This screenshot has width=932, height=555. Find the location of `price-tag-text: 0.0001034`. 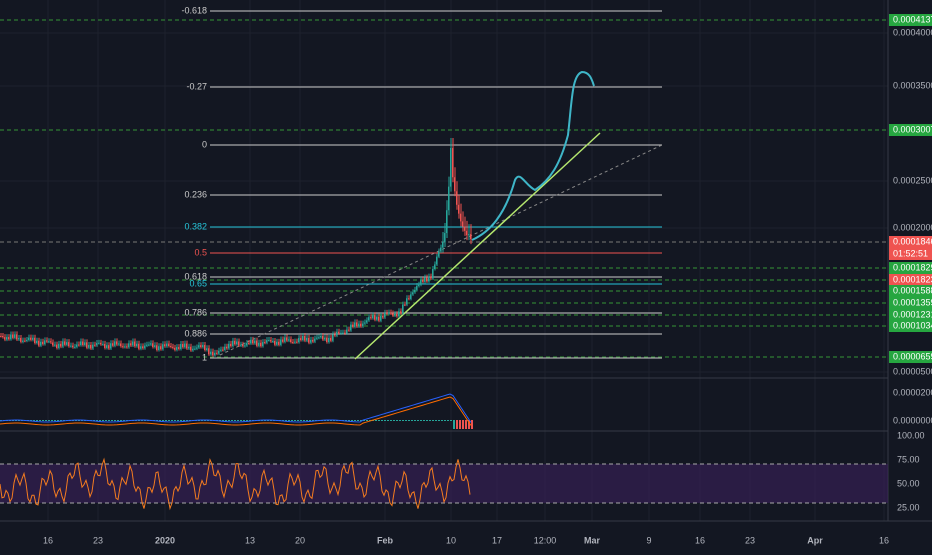

price-tag-text: 0.0001034 is located at coordinates (912, 325).